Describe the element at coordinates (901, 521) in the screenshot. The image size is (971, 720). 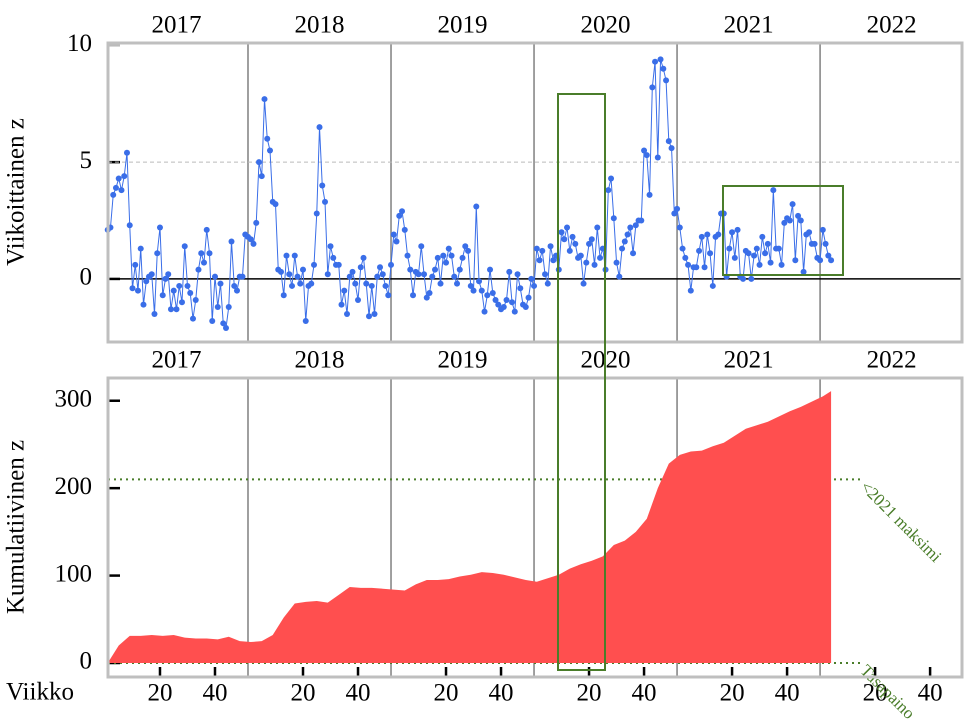
I see `reference-label: <2021 maksimi` at that location.